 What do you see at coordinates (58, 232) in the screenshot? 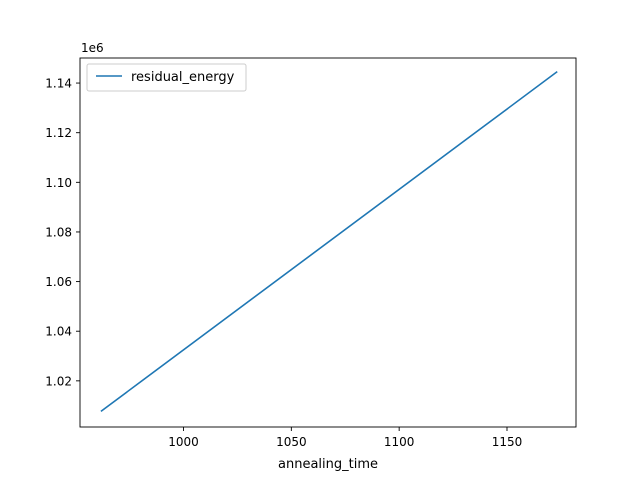
I see `y-tick-label-1.08: 1.08` at bounding box center [58, 232].